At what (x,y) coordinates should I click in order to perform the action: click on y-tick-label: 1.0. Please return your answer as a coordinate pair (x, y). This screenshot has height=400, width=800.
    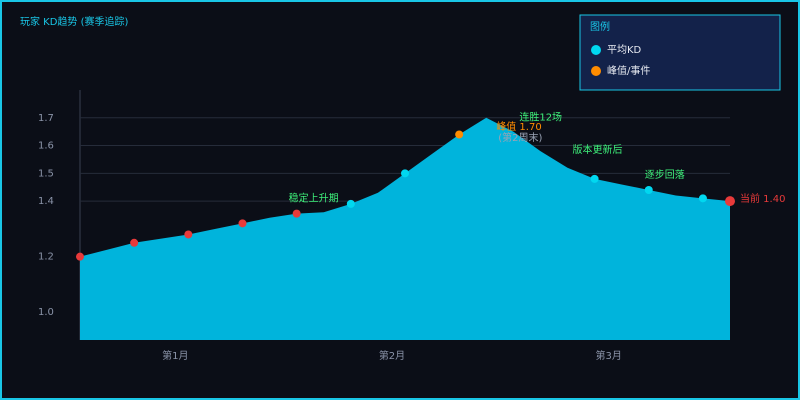
    Looking at the image, I should click on (46, 312).